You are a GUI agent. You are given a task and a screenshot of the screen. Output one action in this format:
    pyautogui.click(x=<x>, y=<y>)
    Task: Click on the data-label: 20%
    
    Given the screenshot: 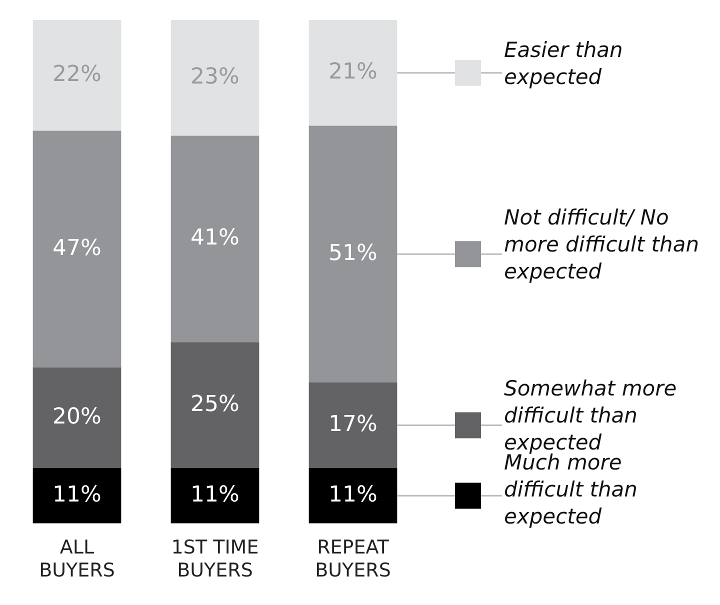 What is the action you would take?
    pyautogui.click(x=77, y=417)
    